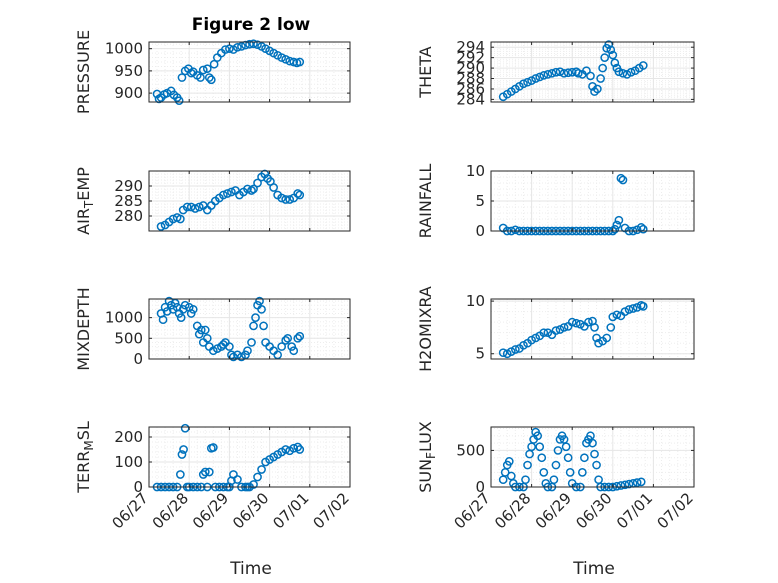 The height and width of the screenshot is (583, 778). Describe the element at coordinates (425, 72) in the screenshot. I see `y-axis-label: THETA` at that location.